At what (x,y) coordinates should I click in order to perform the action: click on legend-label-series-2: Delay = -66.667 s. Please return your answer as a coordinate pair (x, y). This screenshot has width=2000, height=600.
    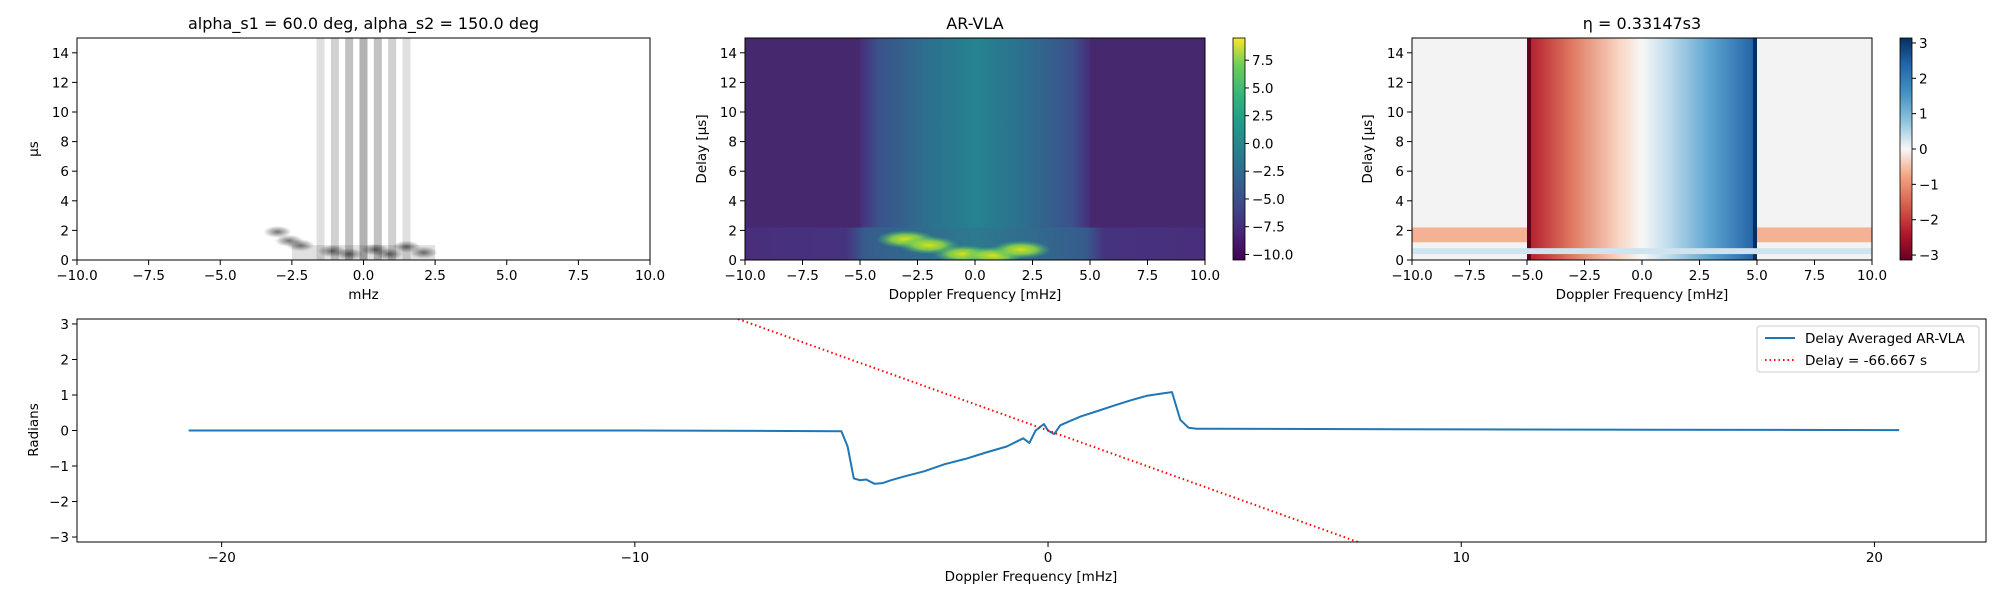
    Looking at the image, I should click on (1866, 361).